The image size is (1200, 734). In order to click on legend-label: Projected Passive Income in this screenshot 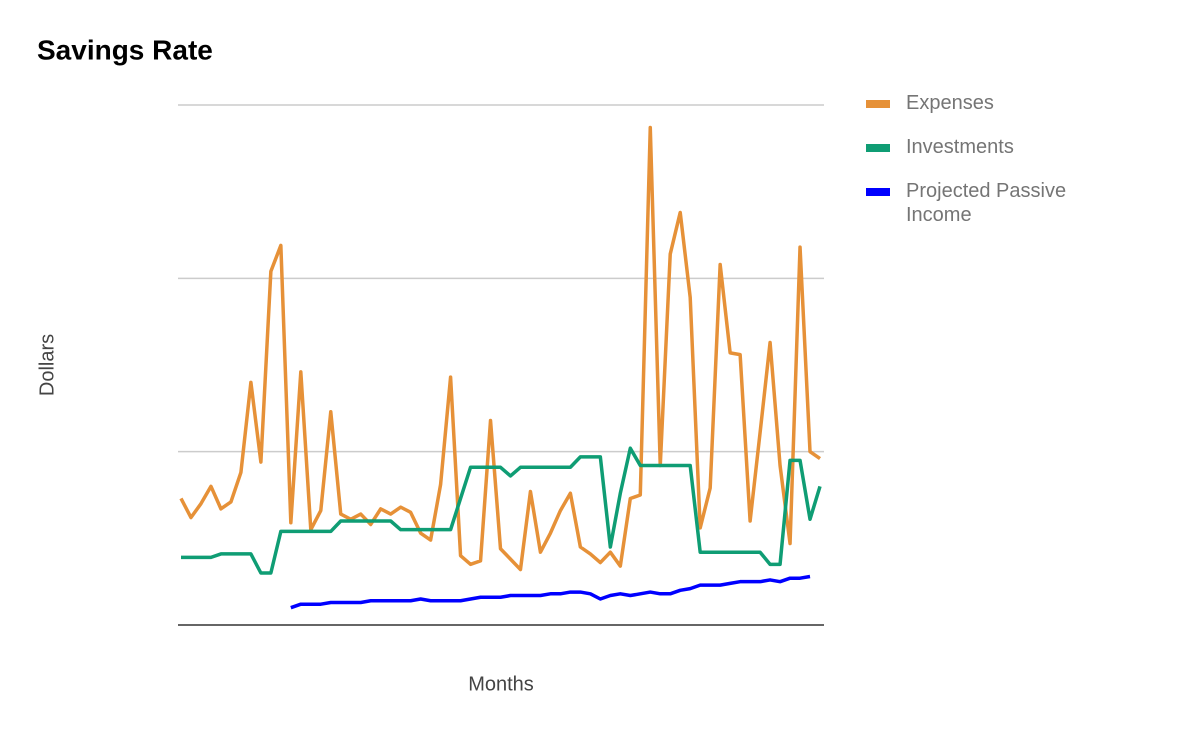, I will do `click(986, 203)`.